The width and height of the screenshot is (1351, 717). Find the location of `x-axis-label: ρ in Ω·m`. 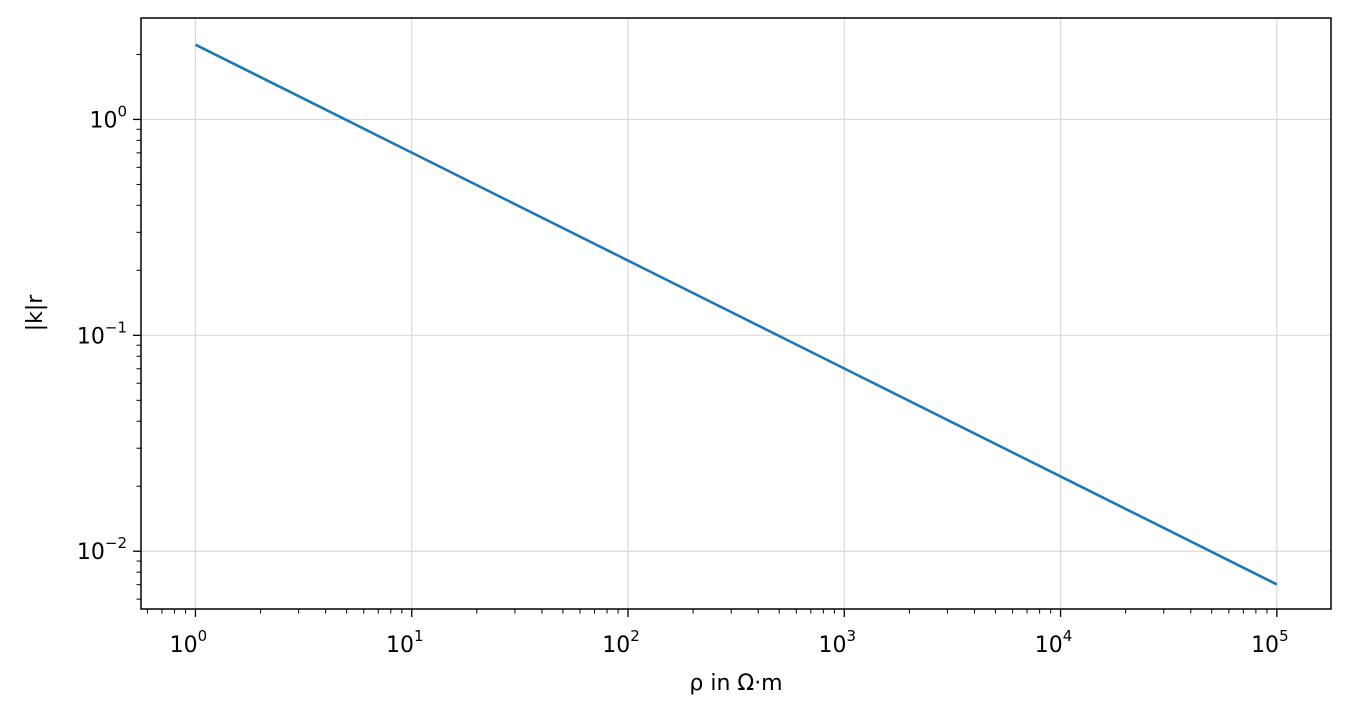

x-axis-label: ρ in Ω·m is located at coordinates (735, 683).